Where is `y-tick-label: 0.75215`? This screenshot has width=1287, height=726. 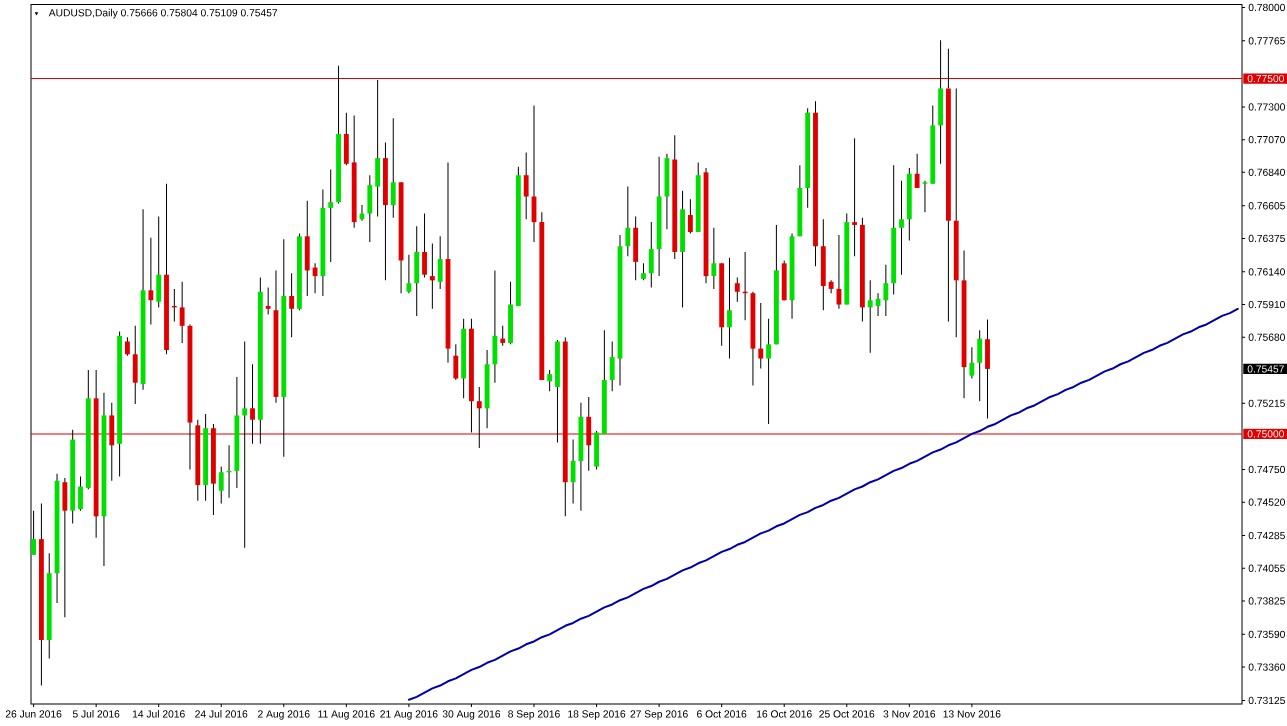 y-tick-label: 0.75215 is located at coordinates (1266, 403).